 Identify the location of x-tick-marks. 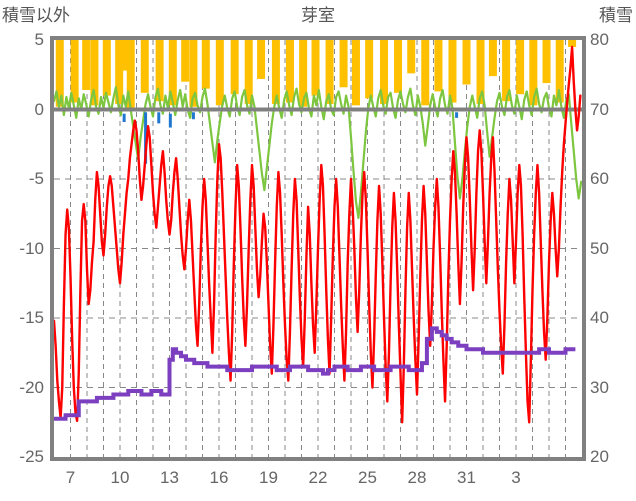
(318, 451).